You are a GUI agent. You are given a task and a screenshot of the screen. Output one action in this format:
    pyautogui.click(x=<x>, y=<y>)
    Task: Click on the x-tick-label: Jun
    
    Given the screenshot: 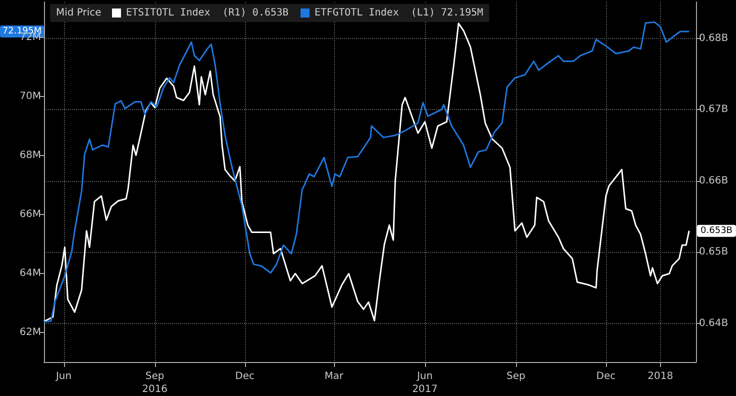 What is the action you would take?
    pyautogui.click(x=63, y=376)
    